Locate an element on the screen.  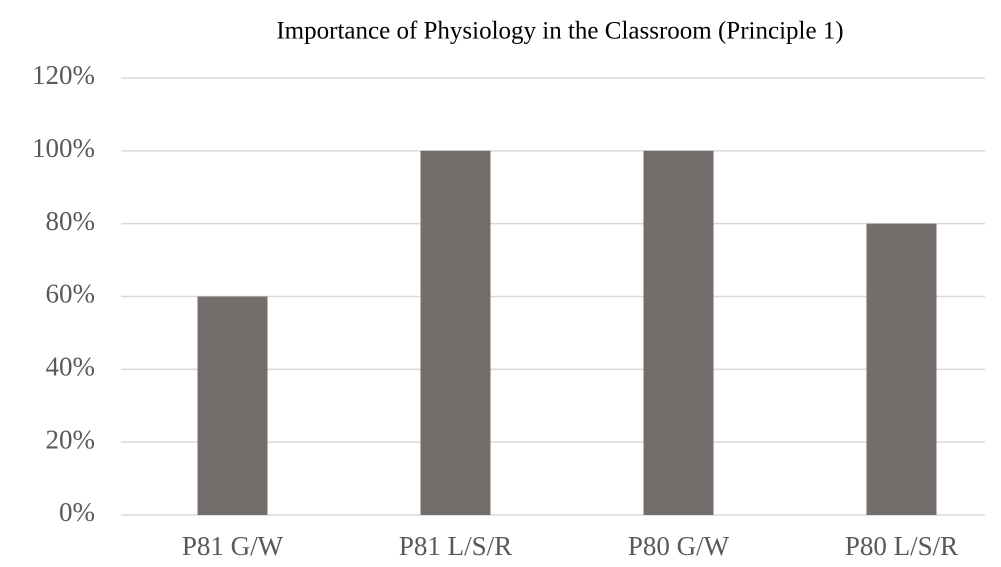
y-tick-label: 20% is located at coordinates (71, 439).